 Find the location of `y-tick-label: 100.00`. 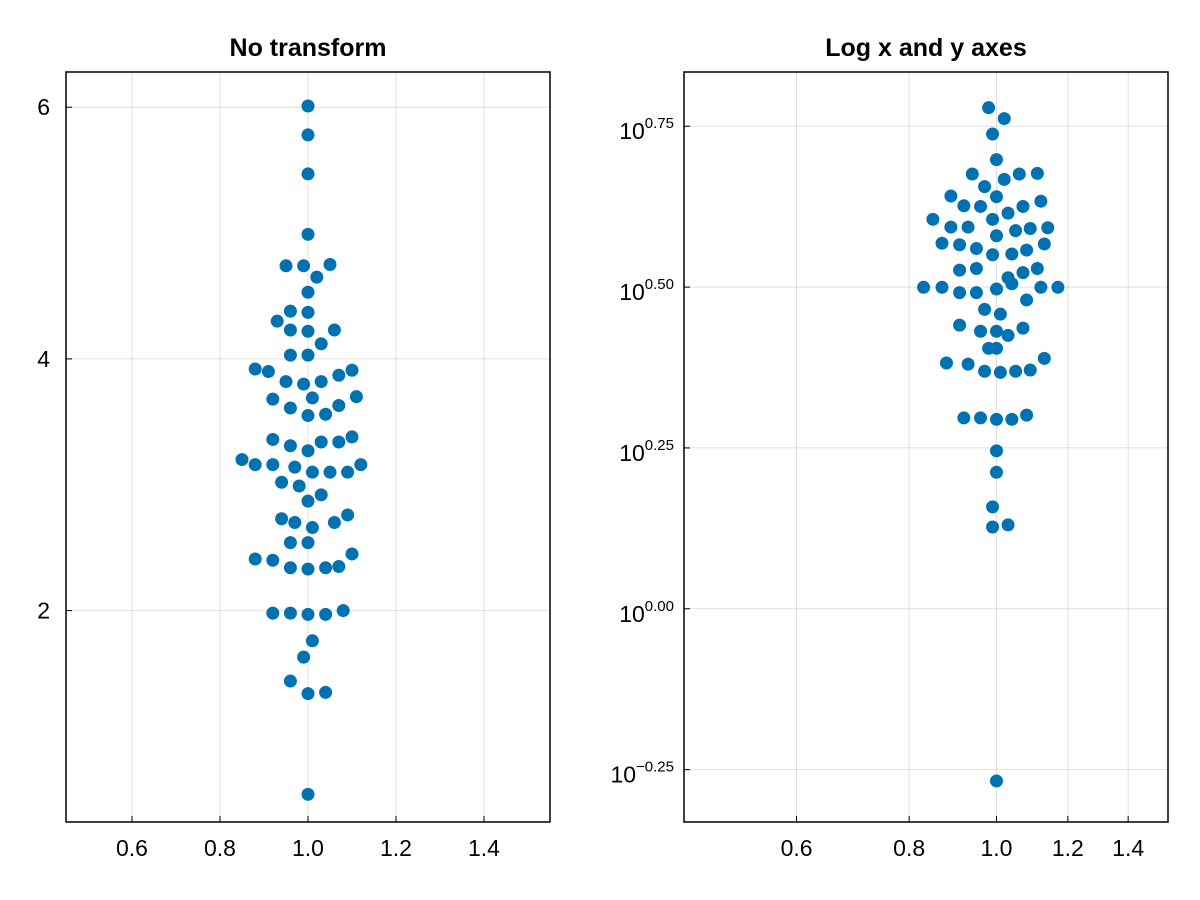

y-tick-label: 100.00 is located at coordinates (646, 612).